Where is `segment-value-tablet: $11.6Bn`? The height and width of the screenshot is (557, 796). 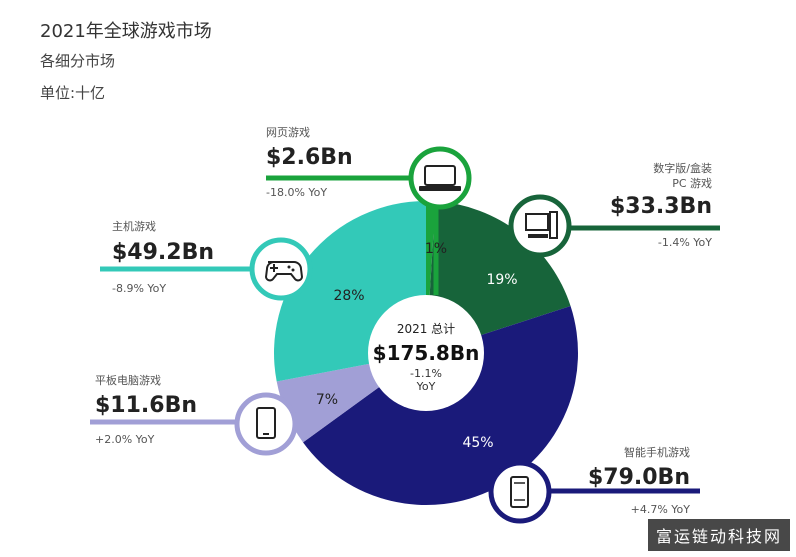
segment-value-tablet: $11.6Bn is located at coordinates (146, 405).